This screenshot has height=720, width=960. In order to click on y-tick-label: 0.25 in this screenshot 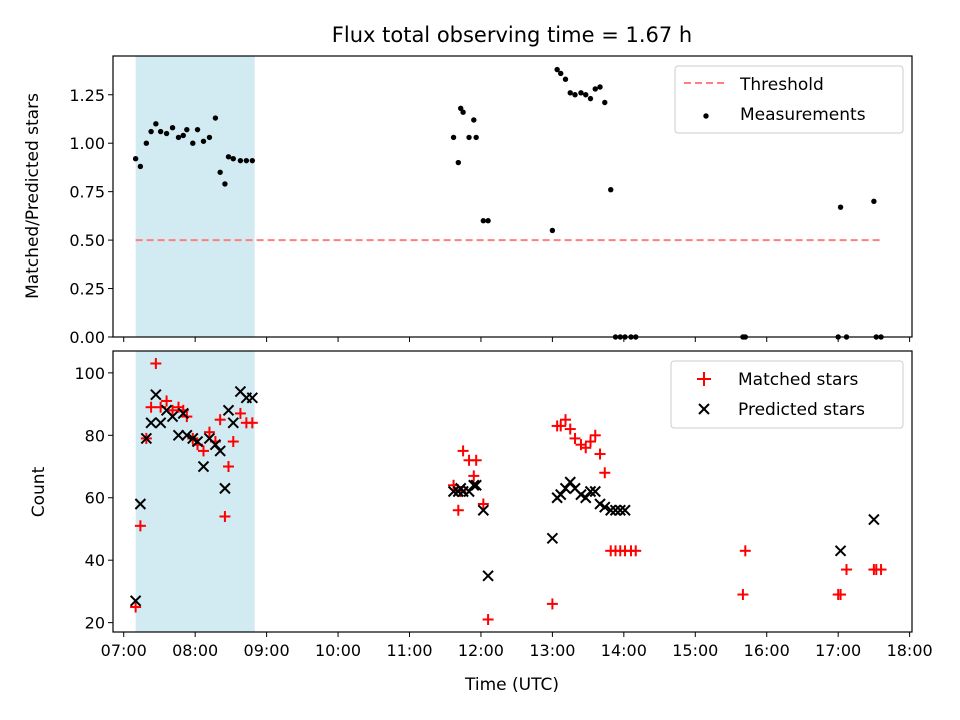, I will do `click(87, 289)`.